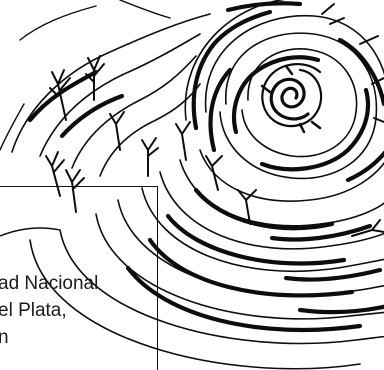  Describe the element at coordinates (49, 283) in the screenshot. I see `caption-line-1: ad Nacional` at that location.